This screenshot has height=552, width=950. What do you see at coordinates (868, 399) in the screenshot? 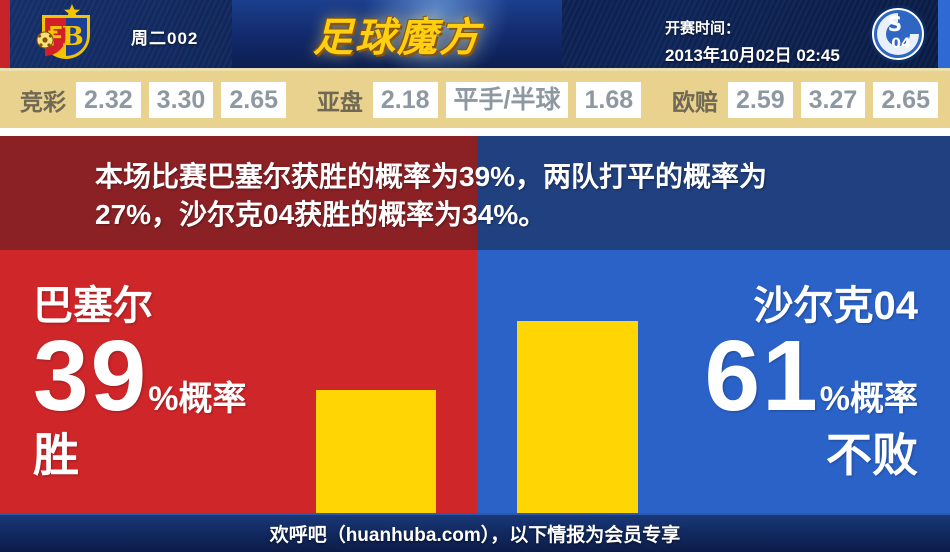
I see `away-probability-unit: %概率` at bounding box center [868, 399].